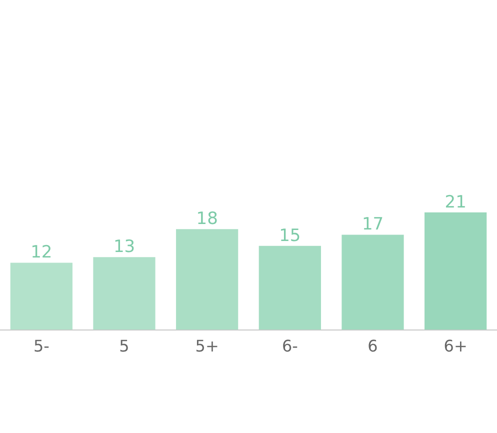  What do you see at coordinates (290, 346) in the screenshot?
I see `x-tick-label: 6-` at bounding box center [290, 346].